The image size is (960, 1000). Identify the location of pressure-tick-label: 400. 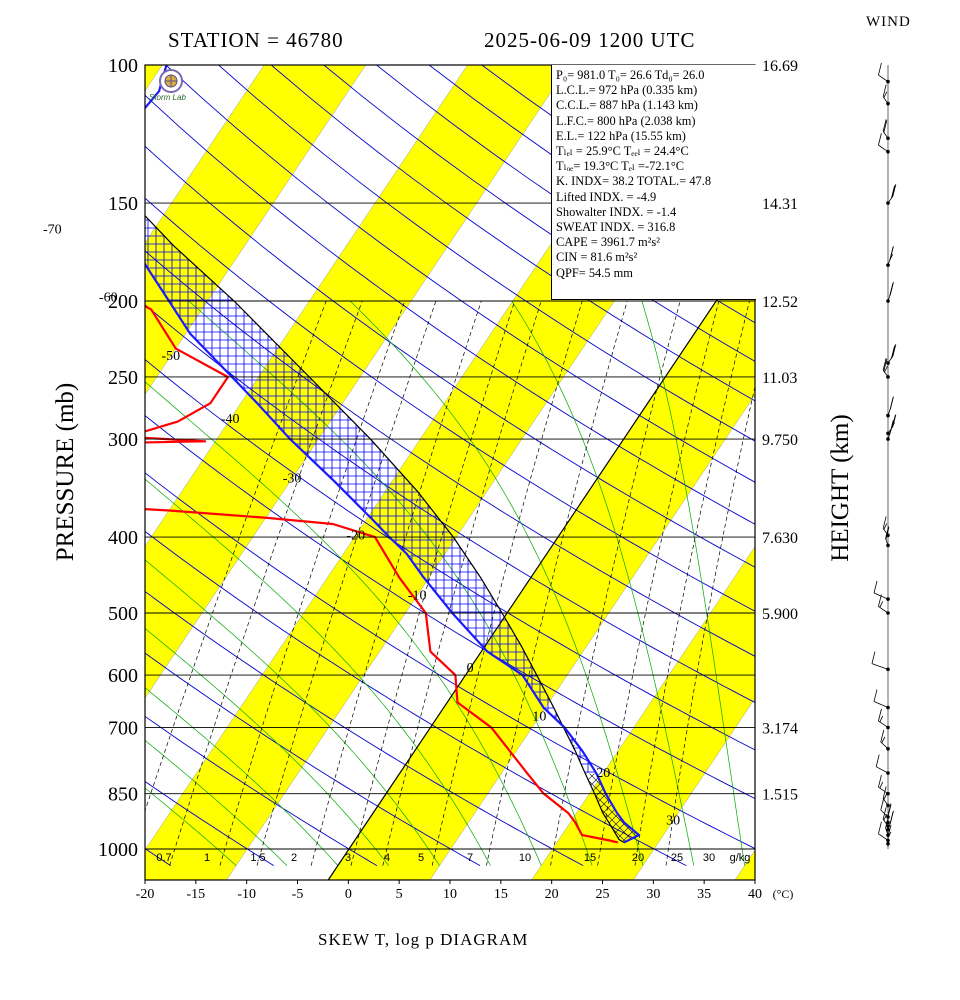
(123, 538).